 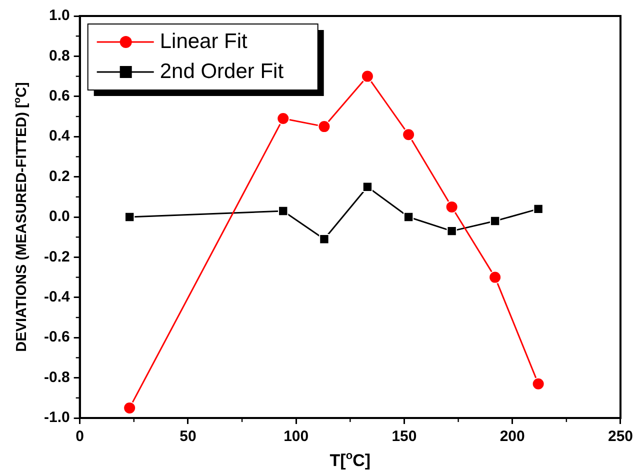 What do you see at coordinates (620, 437) in the screenshot?
I see `x-tick-label: 250` at bounding box center [620, 437].